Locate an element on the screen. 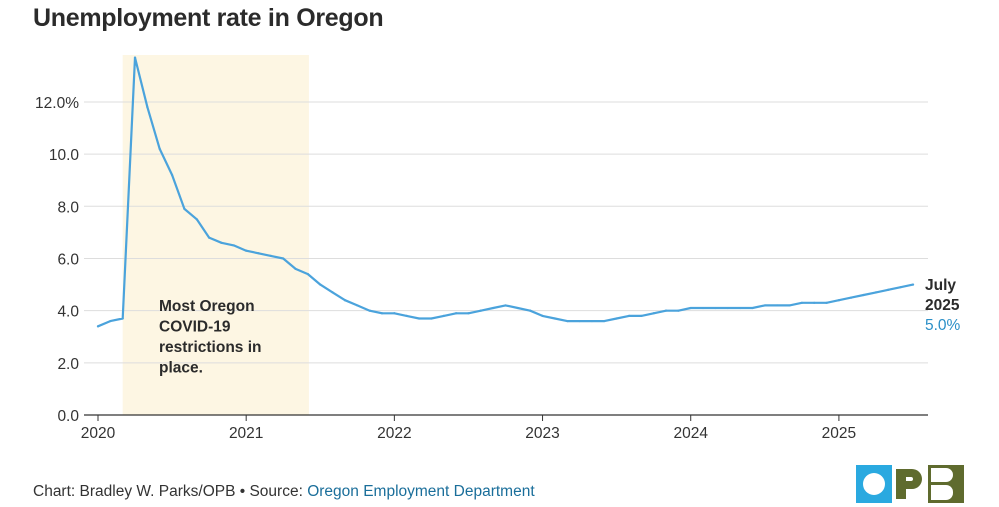  region-annotation-line: restrictions in is located at coordinates (210, 347).